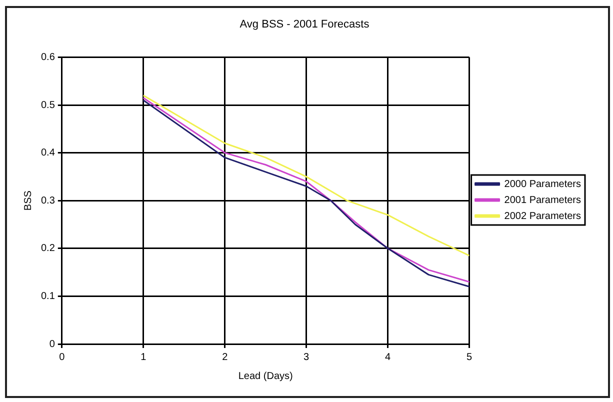 The width and height of the screenshot is (613, 402). I want to click on x-tick-label: 0, so click(62, 357).